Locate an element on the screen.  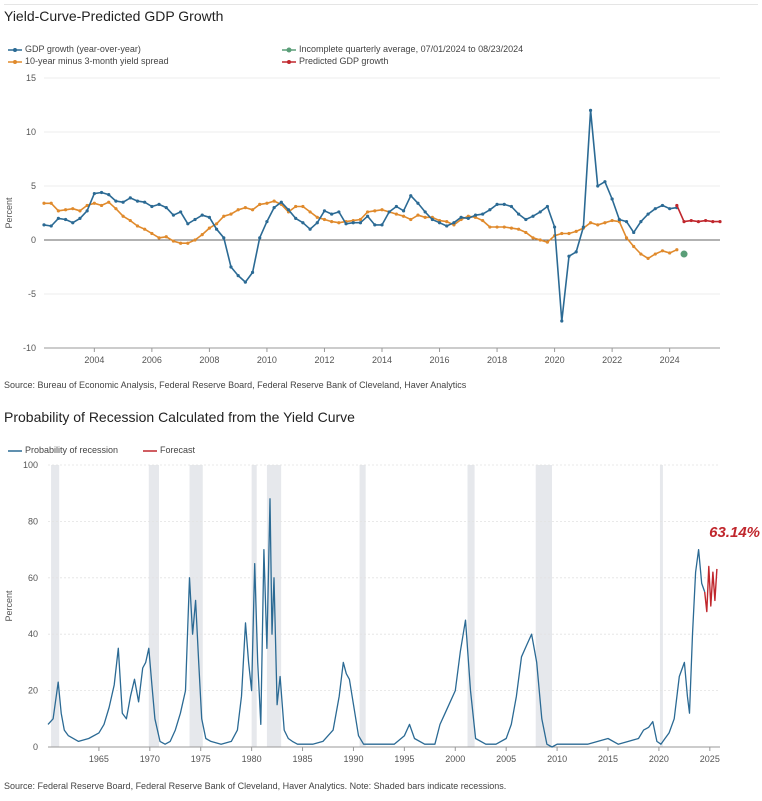
predicted-series-line is located at coordinates (698, 214).